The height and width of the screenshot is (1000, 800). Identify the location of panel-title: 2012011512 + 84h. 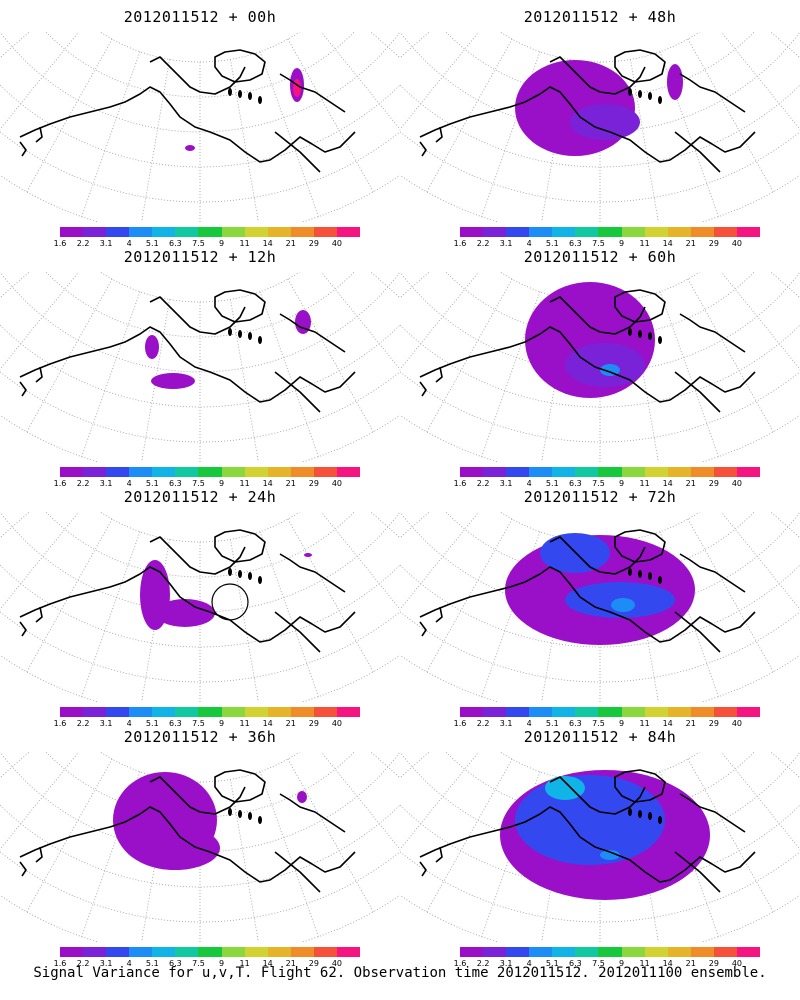
(600, 737).